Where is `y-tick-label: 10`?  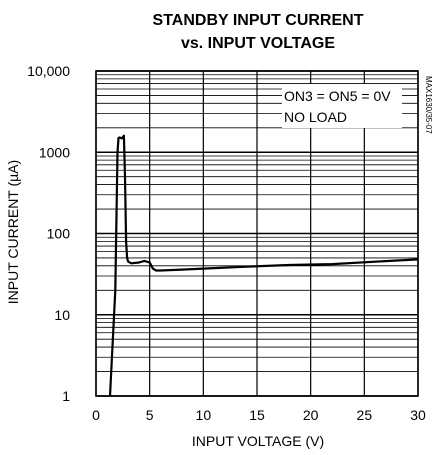
y-tick-label: 10 is located at coordinates (62, 315).